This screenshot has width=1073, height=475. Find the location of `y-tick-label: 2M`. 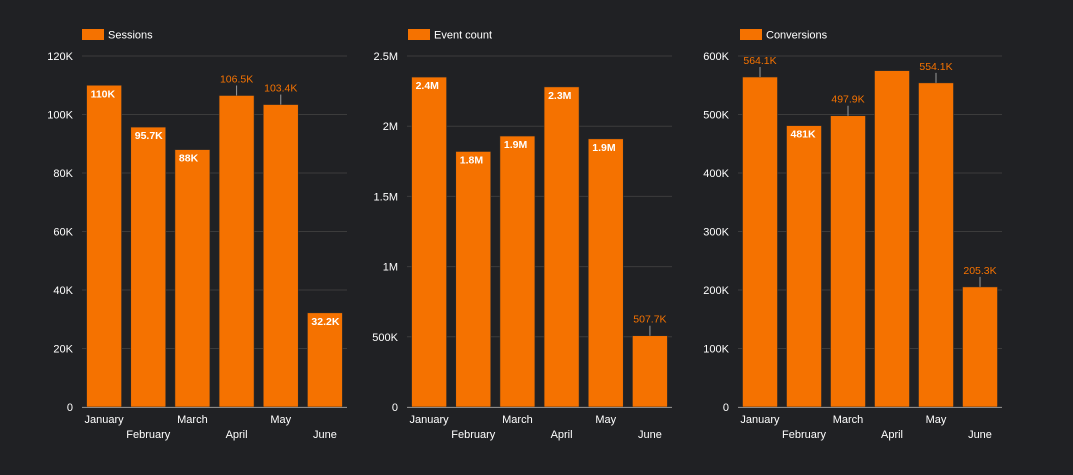

y-tick-label: 2M is located at coordinates (390, 127).